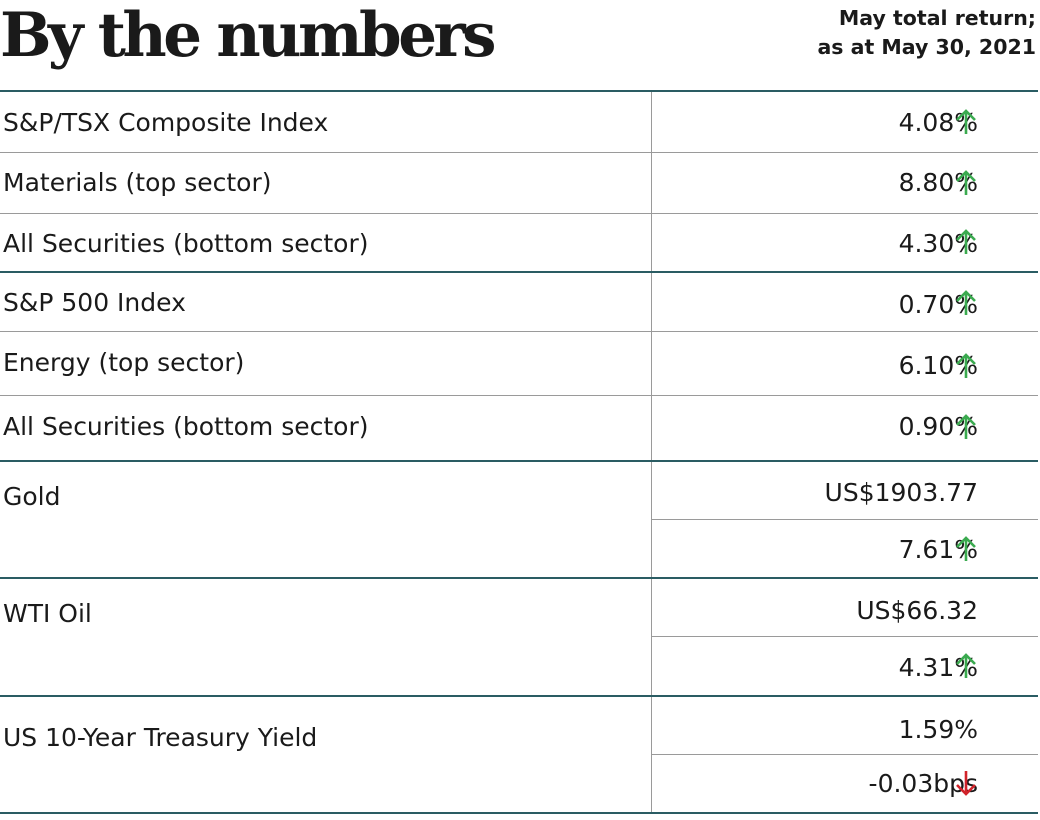  What do you see at coordinates (651, 451) in the screenshot?
I see `column-divider` at bounding box center [651, 451].